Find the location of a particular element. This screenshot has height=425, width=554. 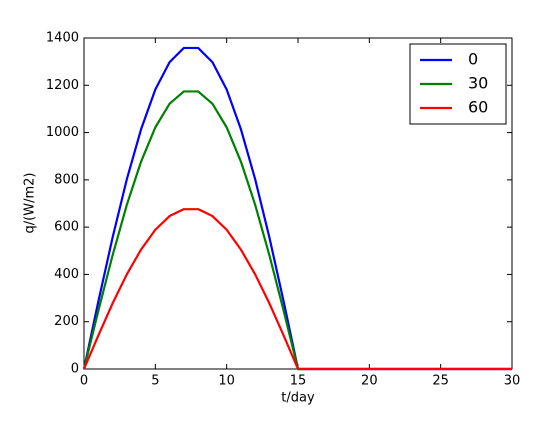

legend-label: 60 is located at coordinates (478, 107).